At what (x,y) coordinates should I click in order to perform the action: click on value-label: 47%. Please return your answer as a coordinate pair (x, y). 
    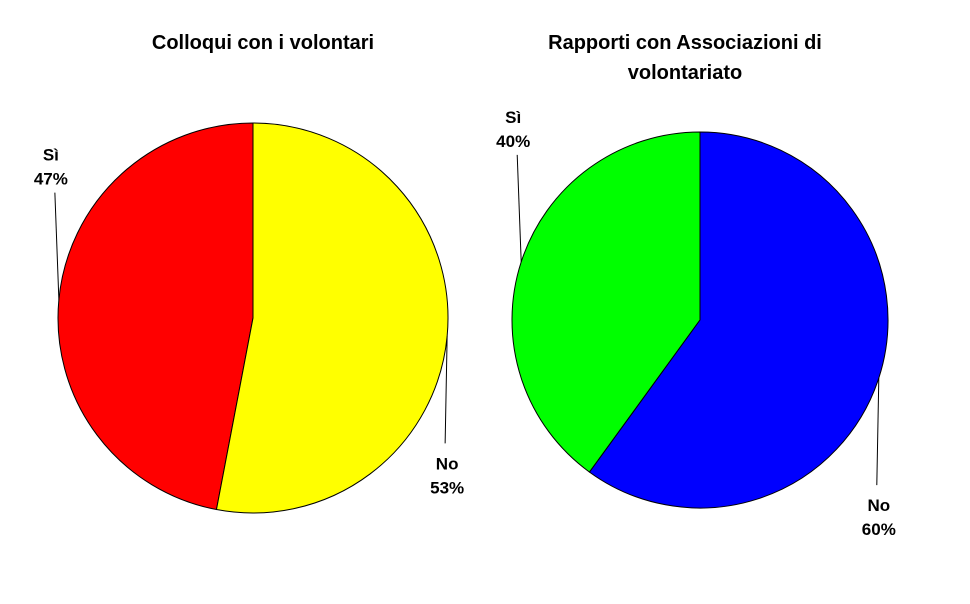
    Looking at the image, I should click on (51, 179).